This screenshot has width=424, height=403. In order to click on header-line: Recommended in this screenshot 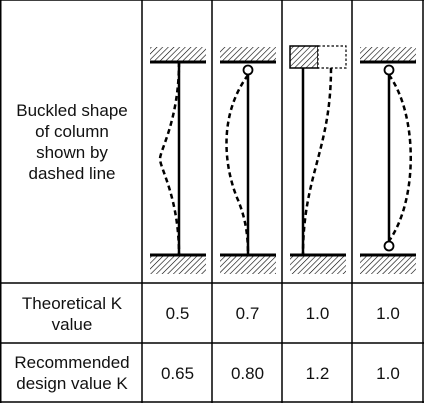, I will do `click(71, 362)`.